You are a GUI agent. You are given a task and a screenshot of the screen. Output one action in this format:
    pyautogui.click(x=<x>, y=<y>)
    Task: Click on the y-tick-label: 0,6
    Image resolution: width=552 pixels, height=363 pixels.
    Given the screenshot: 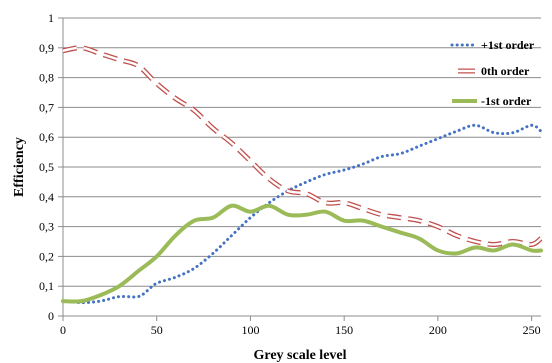 What is the action you would take?
    pyautogui.click(x=46, y=137)
    